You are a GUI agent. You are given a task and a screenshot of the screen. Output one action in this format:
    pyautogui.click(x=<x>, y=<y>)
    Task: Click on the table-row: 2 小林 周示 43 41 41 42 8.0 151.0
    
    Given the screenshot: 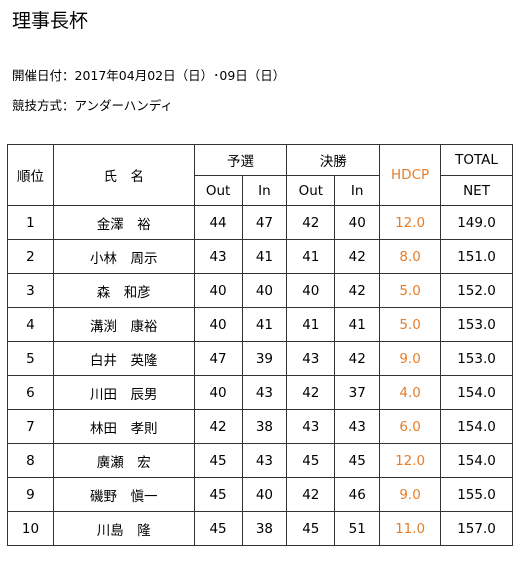 What is the action you would take?
    pyautogui.click(x=260, y=256)
    